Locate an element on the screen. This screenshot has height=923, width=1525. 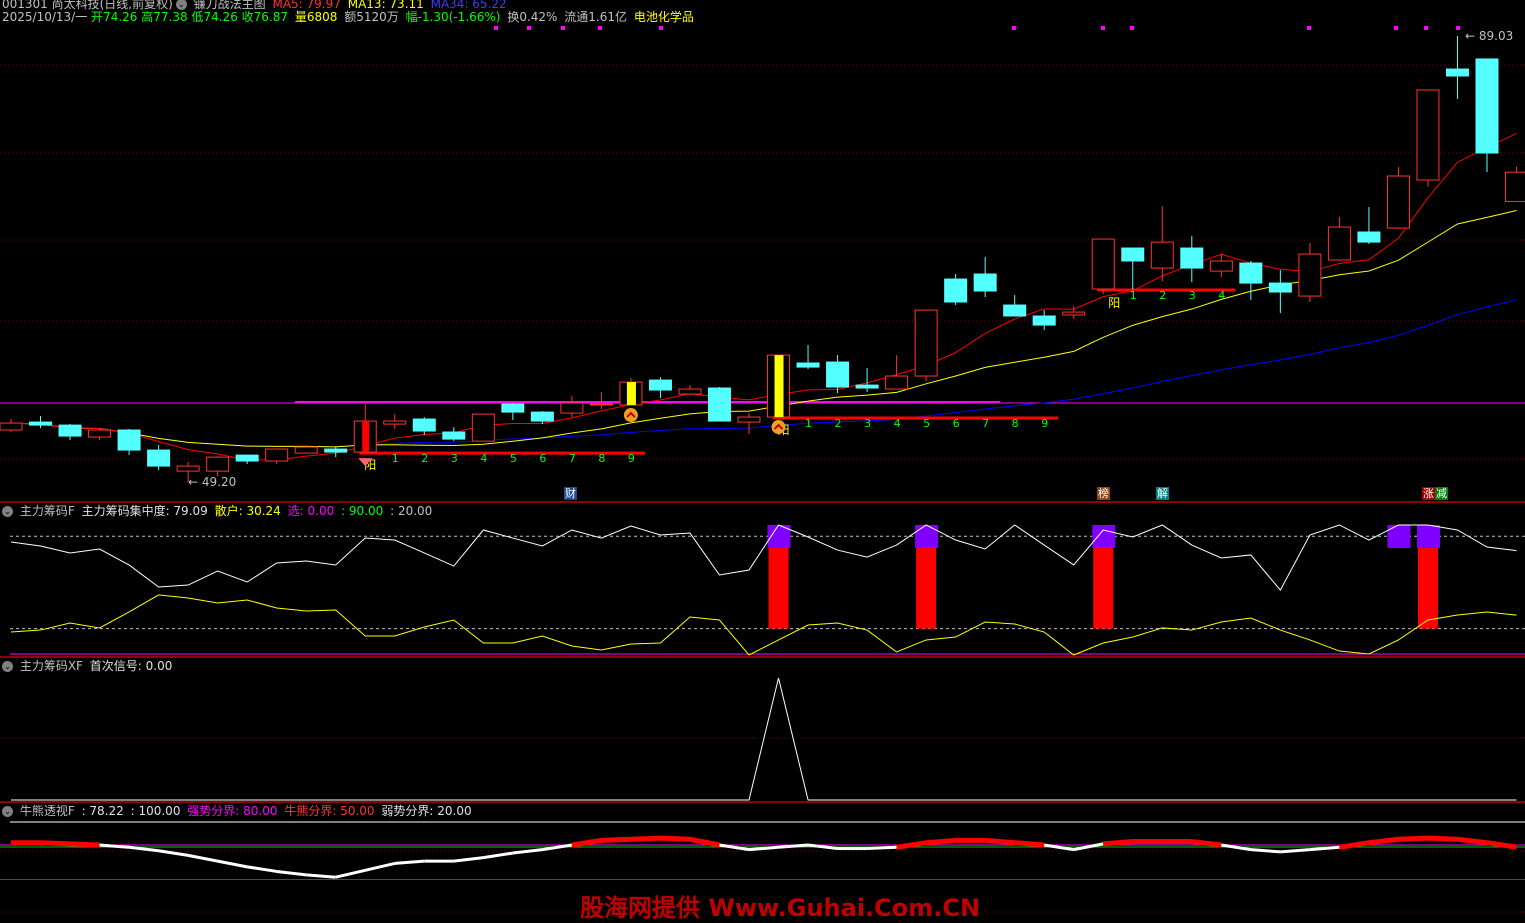
count-label: 3 is located at coordinates (454, 458).